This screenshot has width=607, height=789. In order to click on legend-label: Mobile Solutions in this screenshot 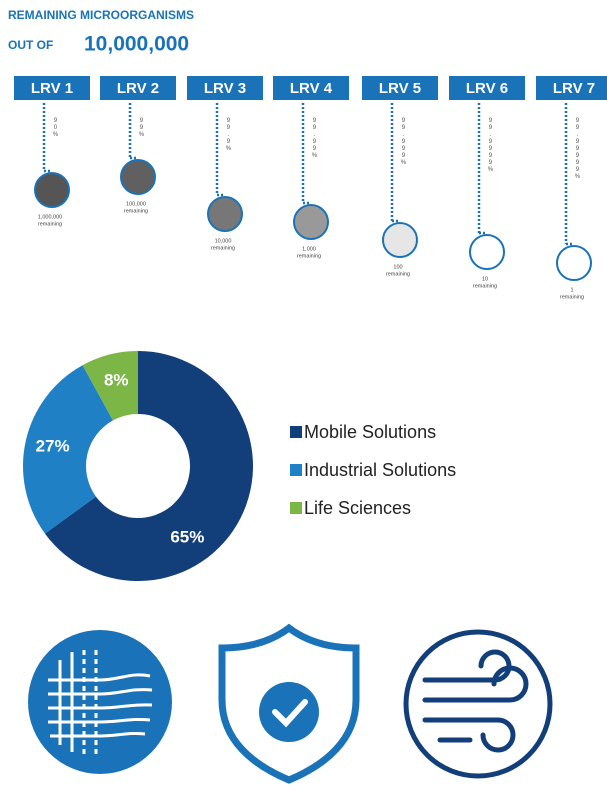, I will do `click(370, 432)`.